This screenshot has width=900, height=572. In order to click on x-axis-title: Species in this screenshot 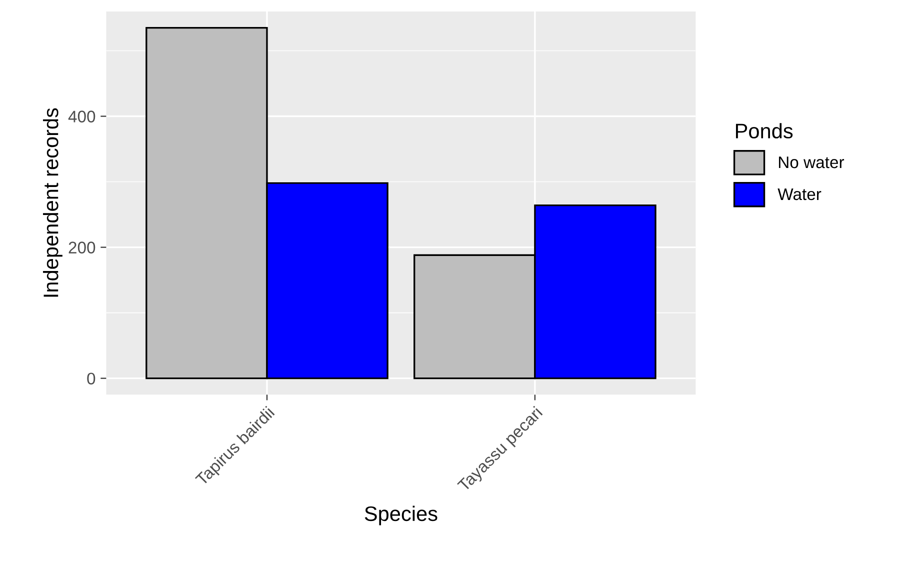, I will do `click(401, 516)`.